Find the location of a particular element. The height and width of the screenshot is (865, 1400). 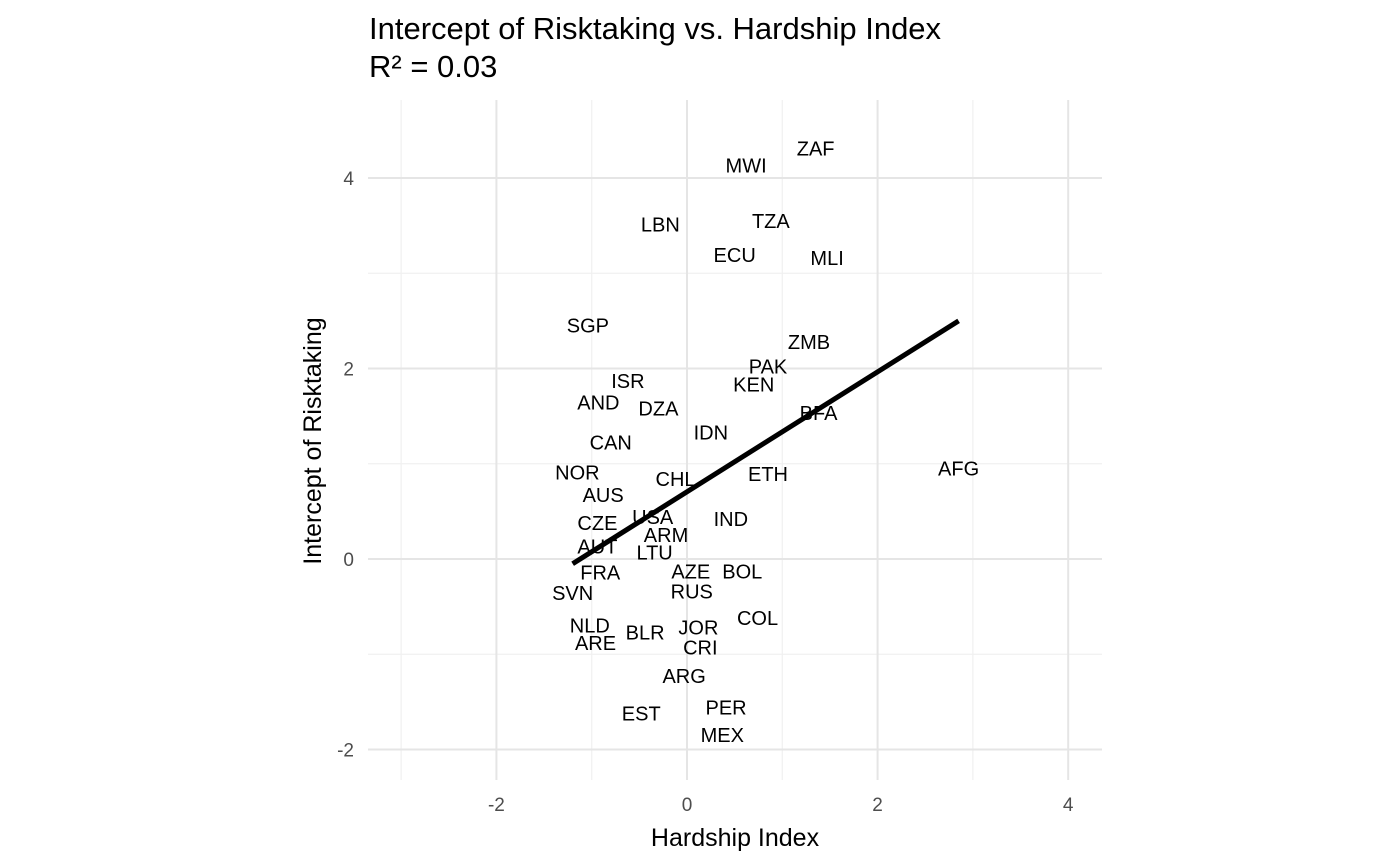

point-label-nor: NOR is located at coordinates (577, 473).